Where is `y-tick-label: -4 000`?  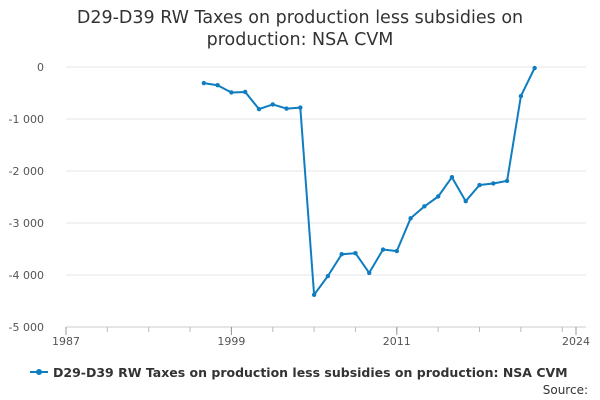 y-tick-label: -4 000 is located at coordinates (26, 275).